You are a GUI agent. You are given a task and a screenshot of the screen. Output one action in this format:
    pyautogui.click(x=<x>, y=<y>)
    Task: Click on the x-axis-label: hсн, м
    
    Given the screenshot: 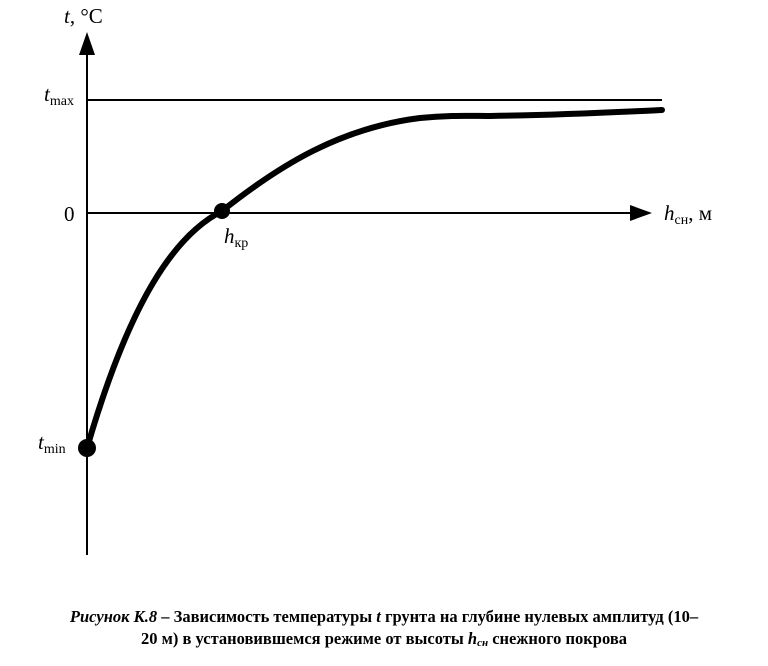 What is the action you would take?
    pyautogui.click(x=688, y=215)
    